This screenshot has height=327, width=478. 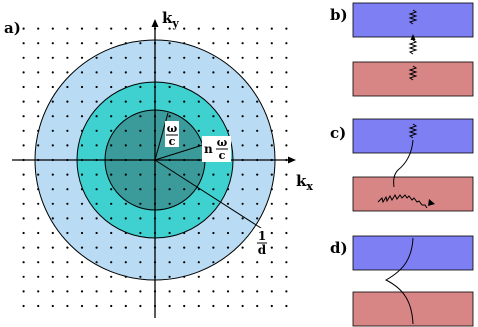 I want to click on outer-label-bg, so click(x=262, y=242).